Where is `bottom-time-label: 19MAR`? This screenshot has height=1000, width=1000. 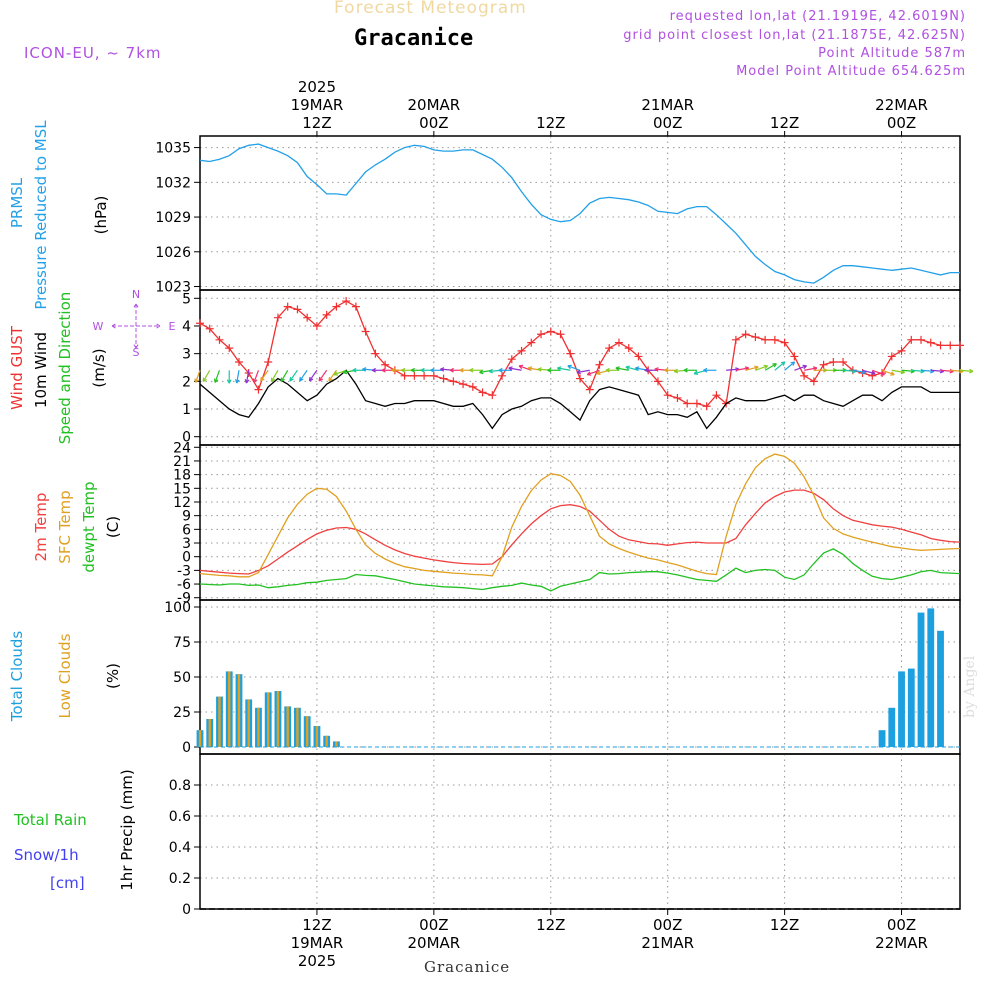 bottom-time-label: 19MAR is located at coordinates (317, 943).